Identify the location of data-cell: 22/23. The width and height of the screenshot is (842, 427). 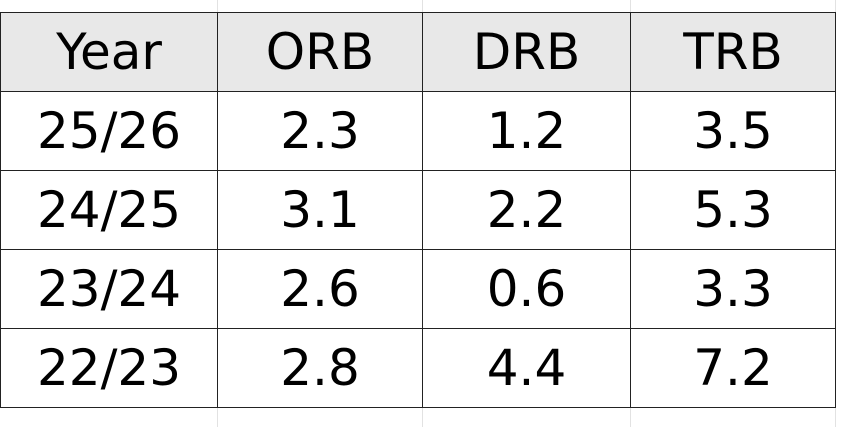
(109, 368).